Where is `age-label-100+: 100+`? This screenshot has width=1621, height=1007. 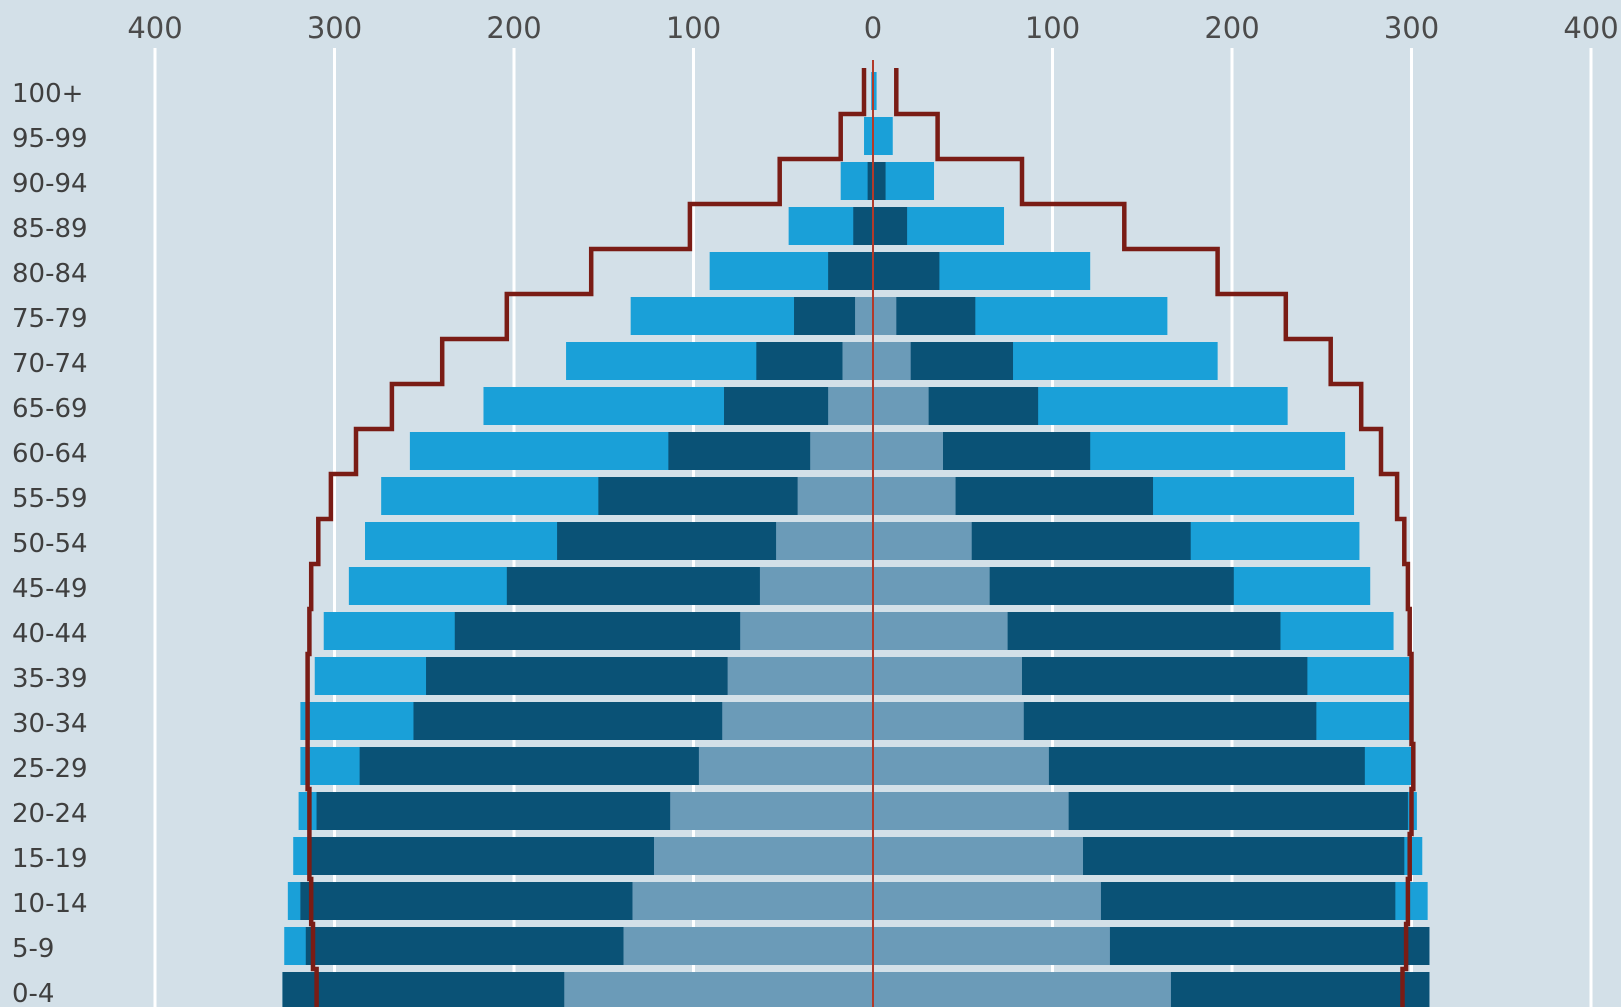
age-label-100+: 100+ is located at coordinates (47, 94).